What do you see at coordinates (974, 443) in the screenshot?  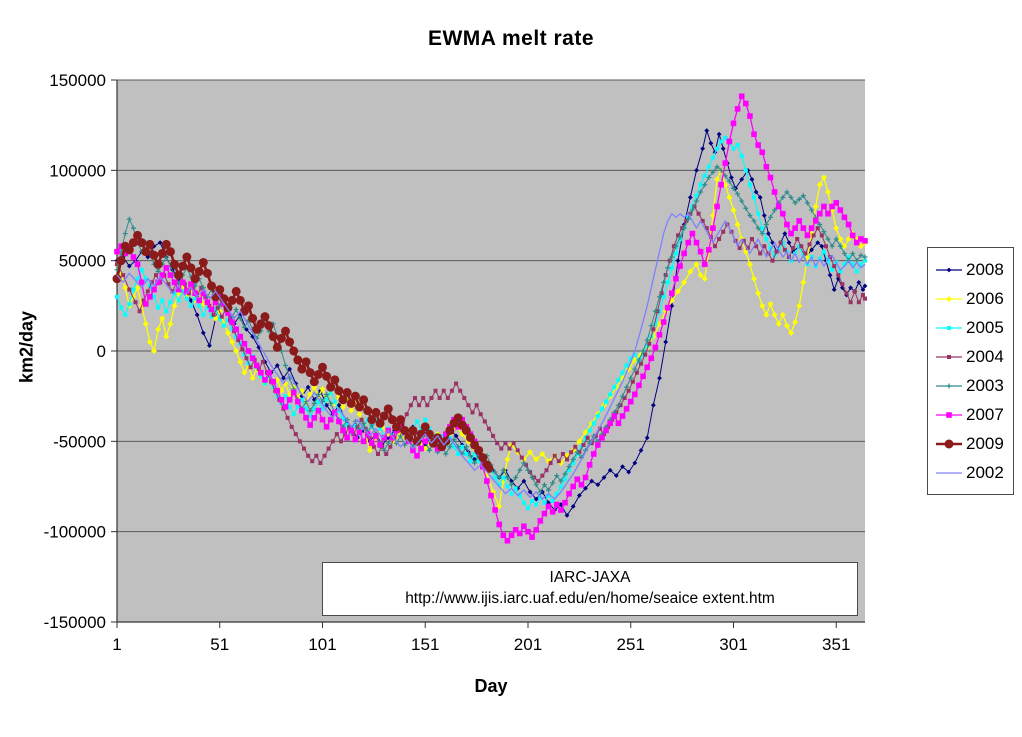 I see `legend-item-2009: 2009` at bounding box center [974, 443].